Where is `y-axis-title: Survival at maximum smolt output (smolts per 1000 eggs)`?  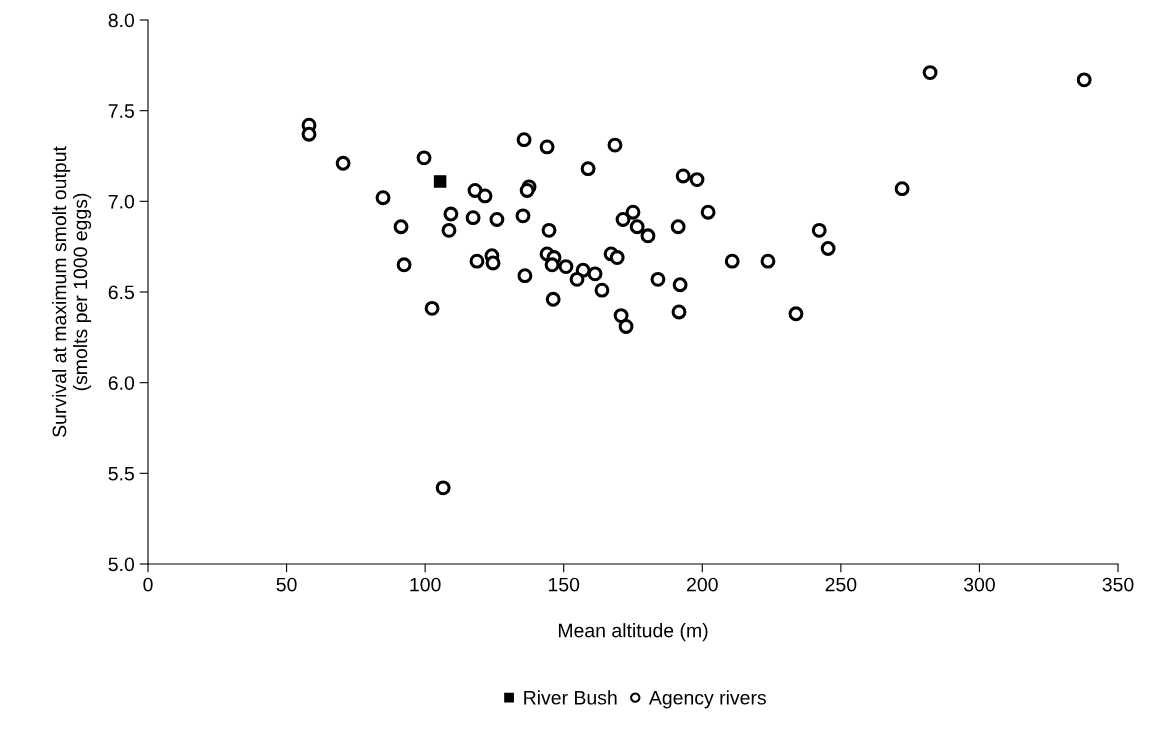
y-axis-title: Survival at maximum smolt output (smolts per 1000 eggs) is located at coordinates (72, 291).